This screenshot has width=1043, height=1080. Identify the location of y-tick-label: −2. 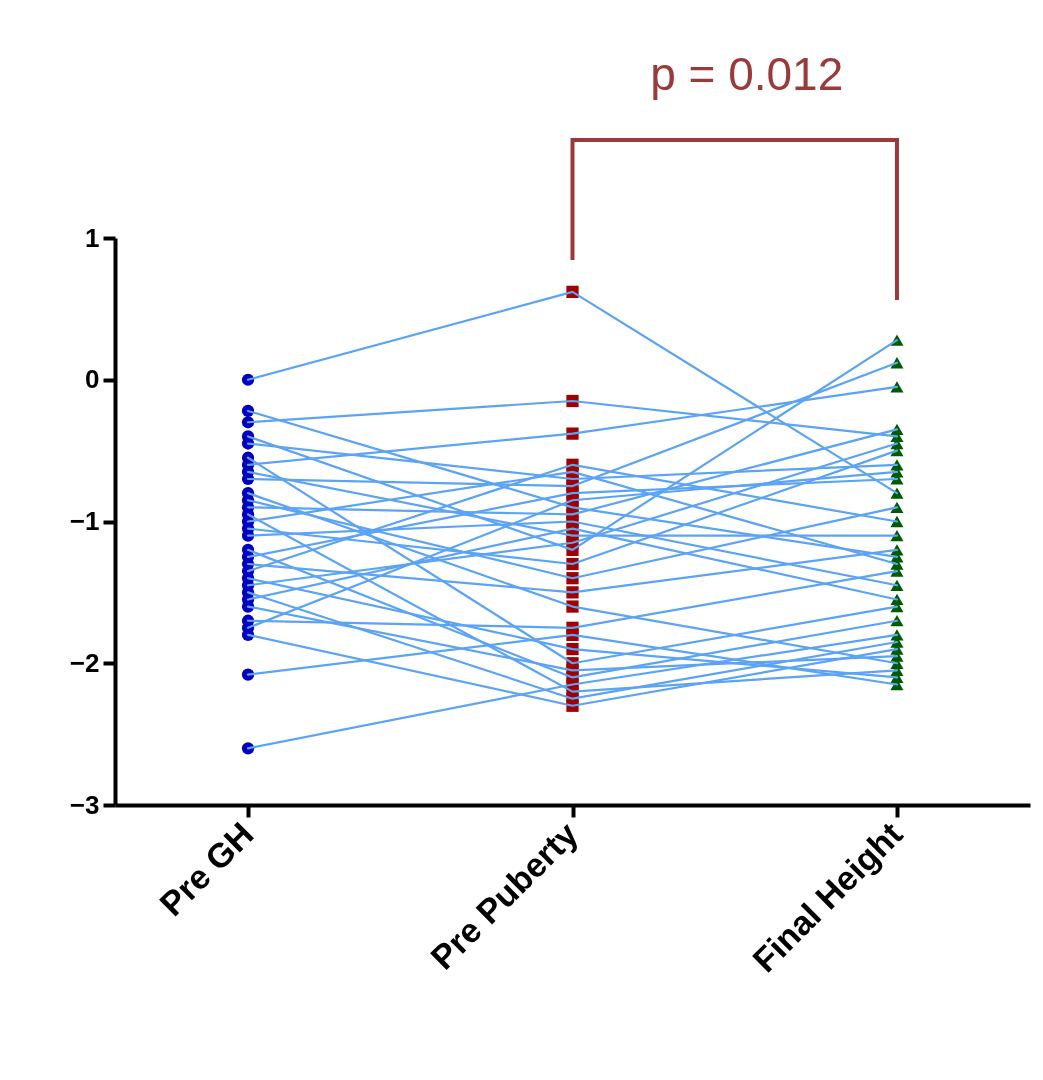
(84, 662).